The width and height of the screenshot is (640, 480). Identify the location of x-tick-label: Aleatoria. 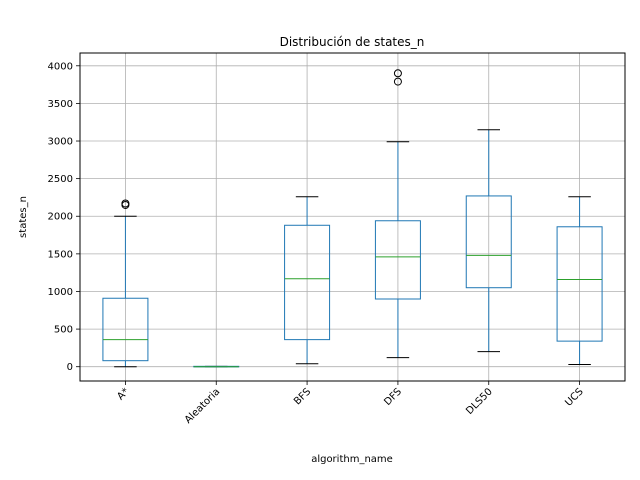
(203, 406).